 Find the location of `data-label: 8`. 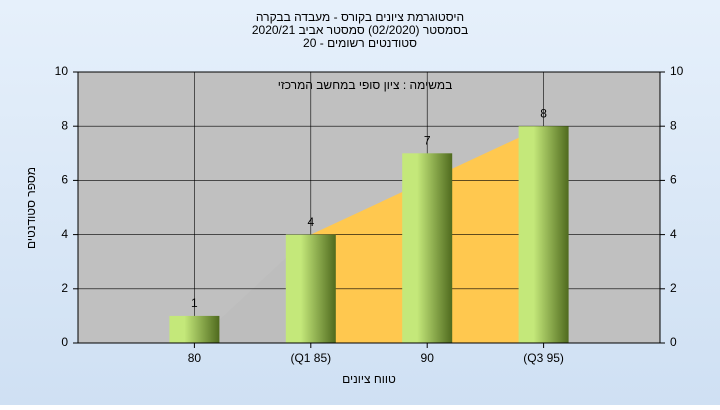

data-label: 8 is located at coordinates (543, 113).